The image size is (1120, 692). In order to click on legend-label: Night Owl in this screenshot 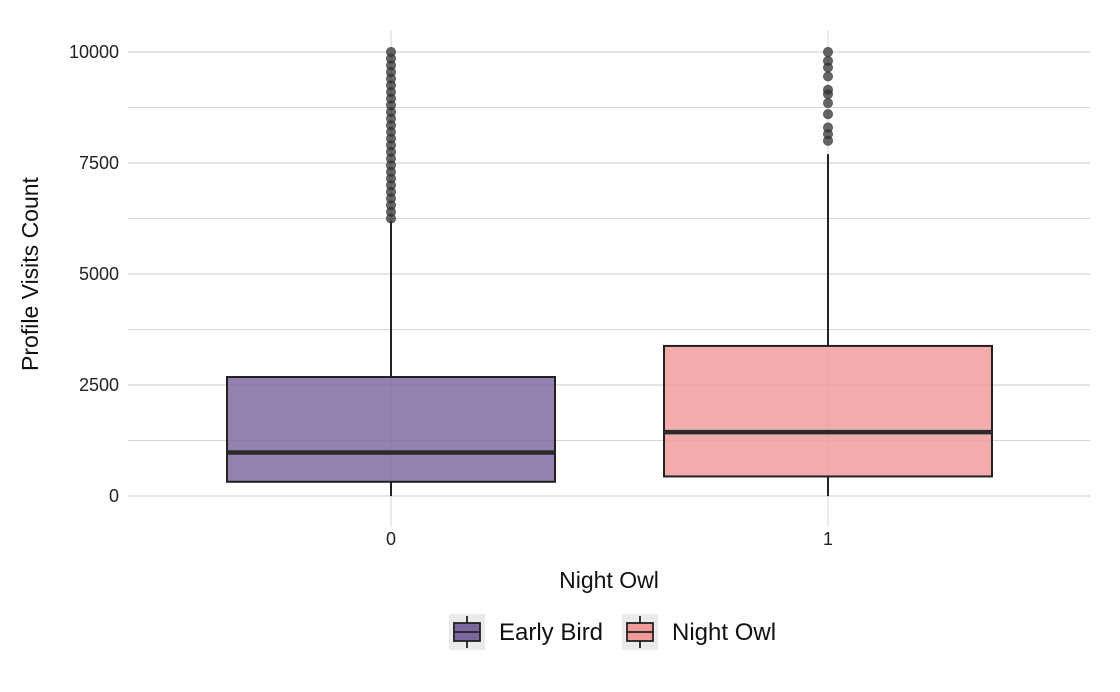, I will do `click(724, 632)`.